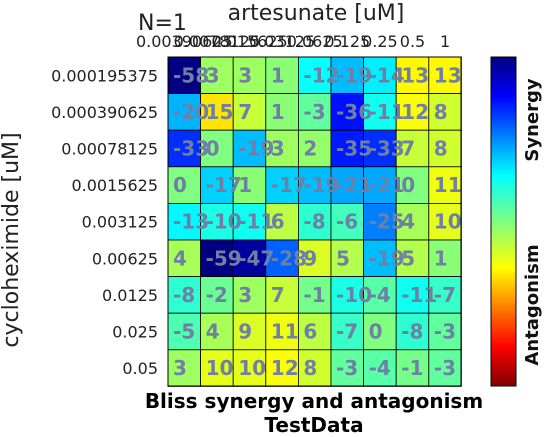  I want to click on y-tick-label: 0.00625, so click(125, 258).